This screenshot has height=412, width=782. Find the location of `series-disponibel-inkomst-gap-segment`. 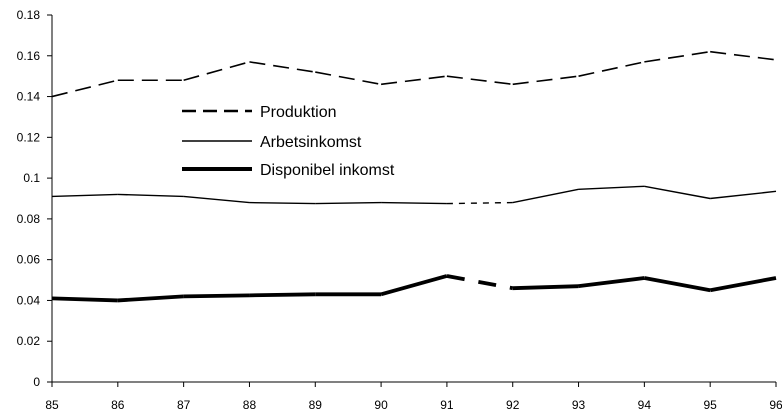

series-disponibel-inkomst-gap-segment is located at coordinates (480, 282).